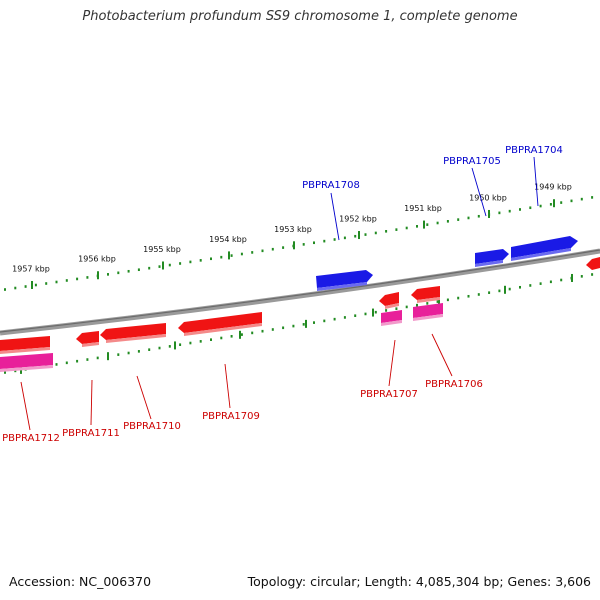  What do you see at coordinates (97, 259) in the screenshot?
I see `scale-tick-label: 1956 kbp` at bounding box center [97, 259].